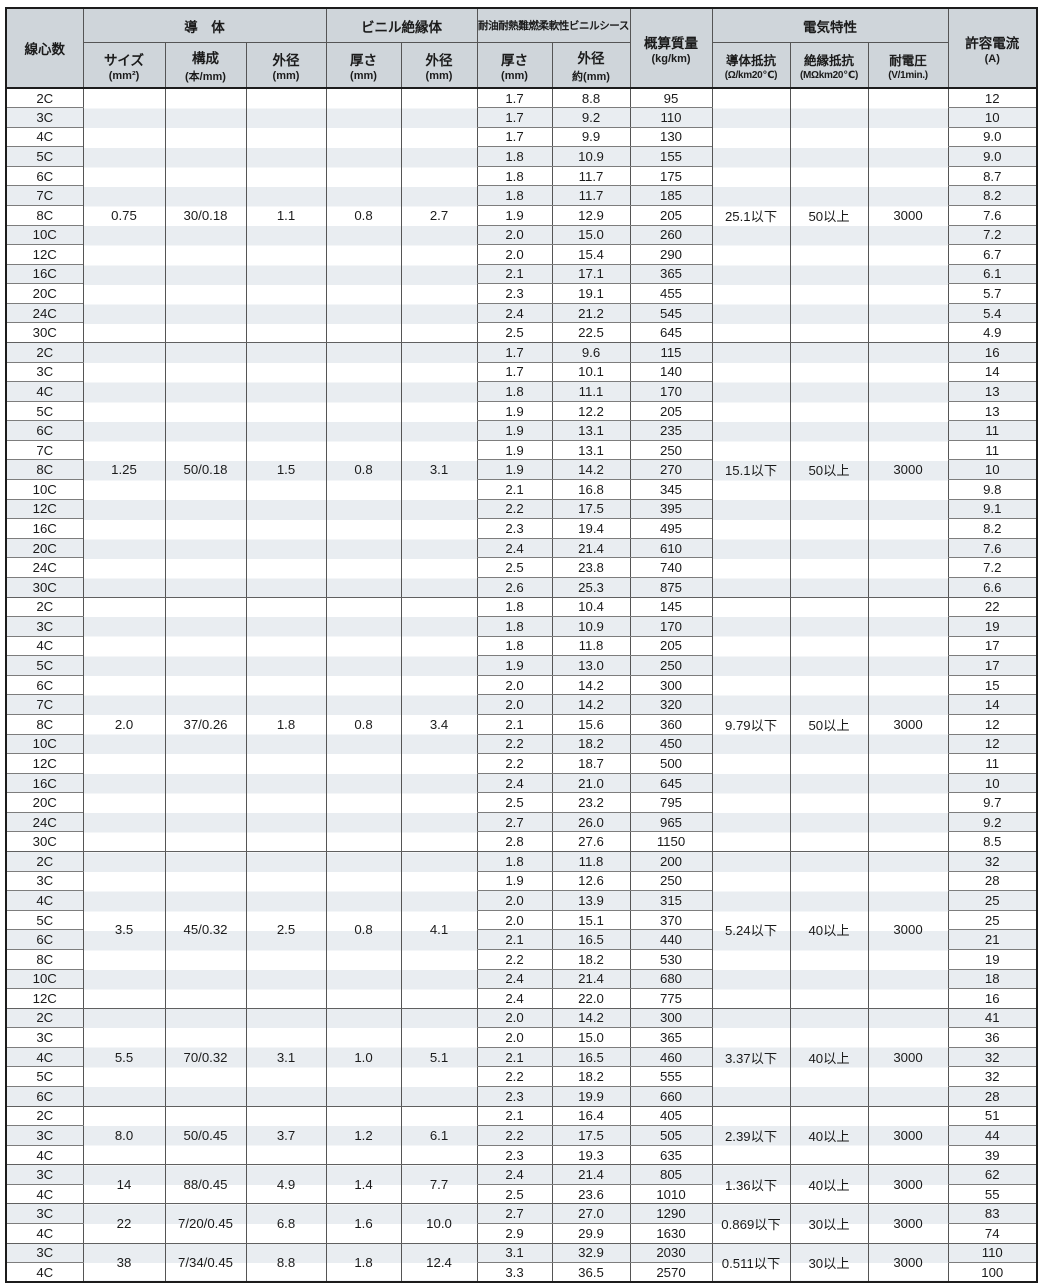  What do you see at coordinates (992, 802) in the screenshot?
I see `cell-current: 9.7` at bounding box center [992, 802].